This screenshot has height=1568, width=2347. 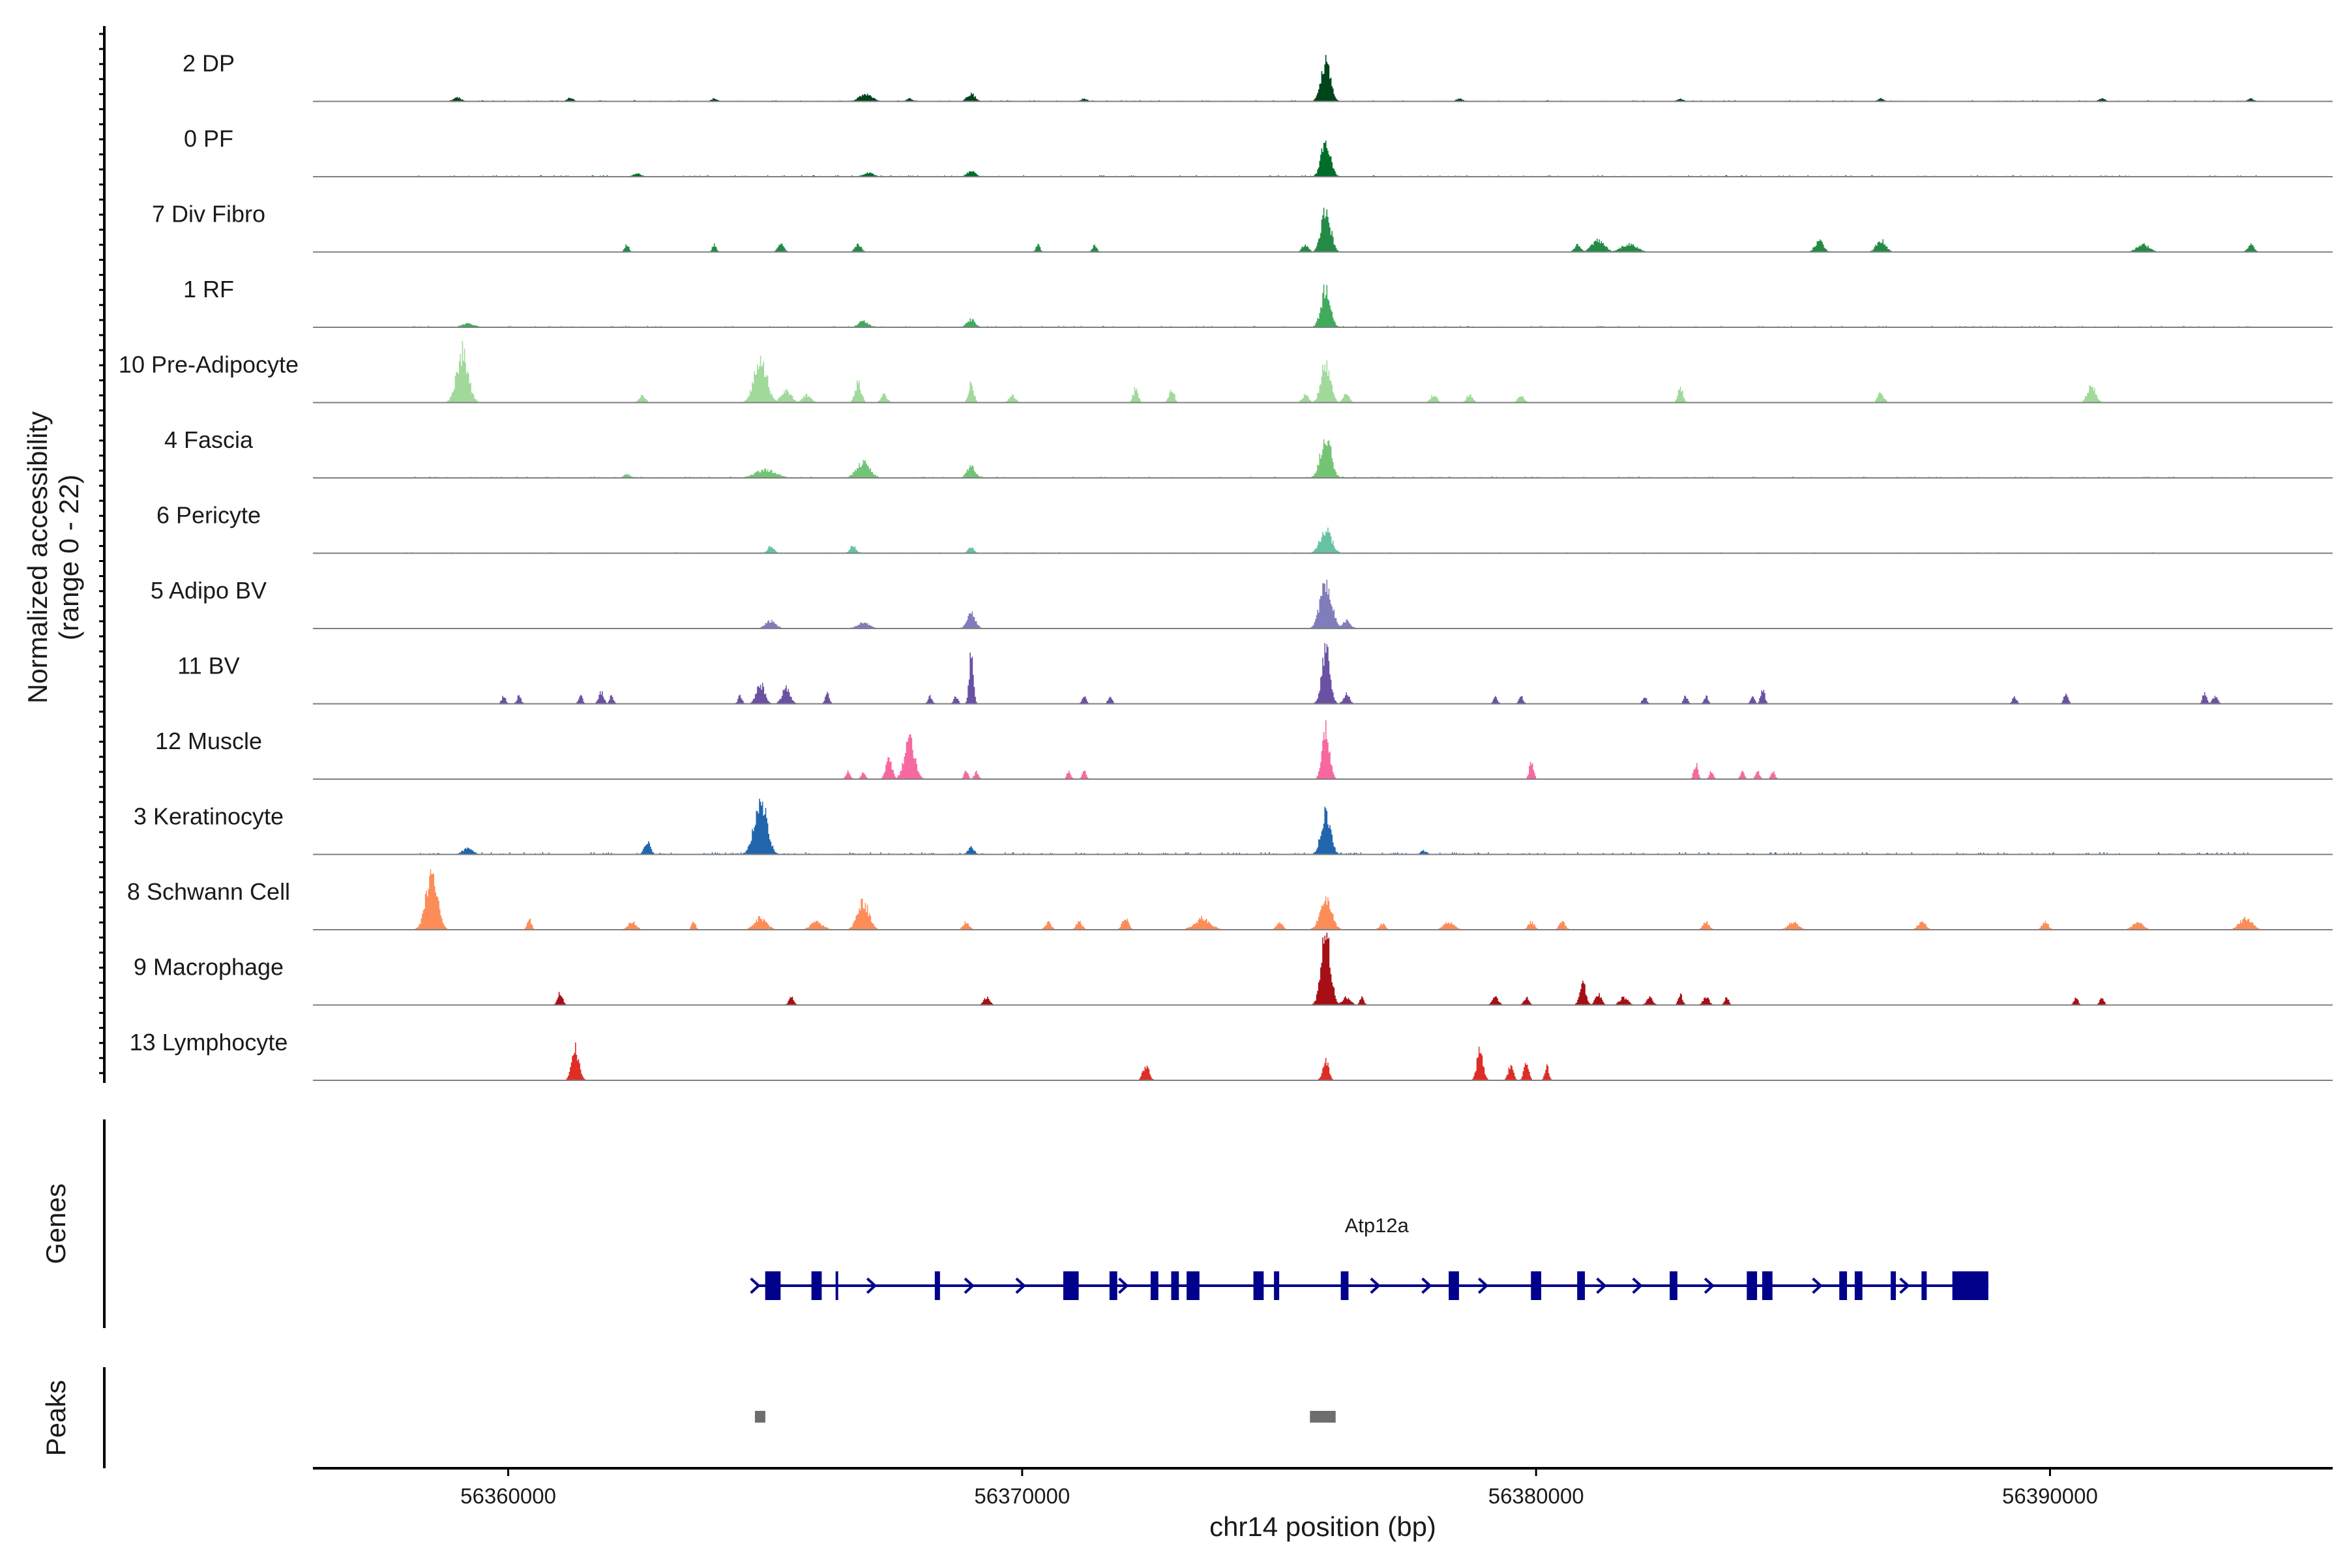 What do you see at coordinates (1377, 1225) in the screenshot?
I see `gene-name: Atp12a` at bounding box center [1377, 1225].